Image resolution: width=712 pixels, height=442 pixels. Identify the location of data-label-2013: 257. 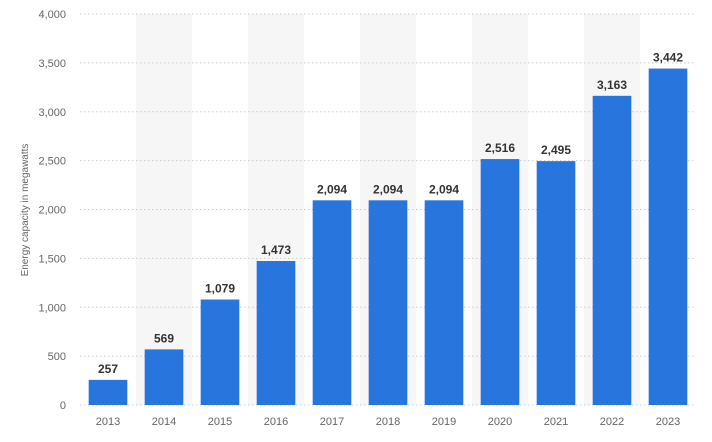
(108, 369).